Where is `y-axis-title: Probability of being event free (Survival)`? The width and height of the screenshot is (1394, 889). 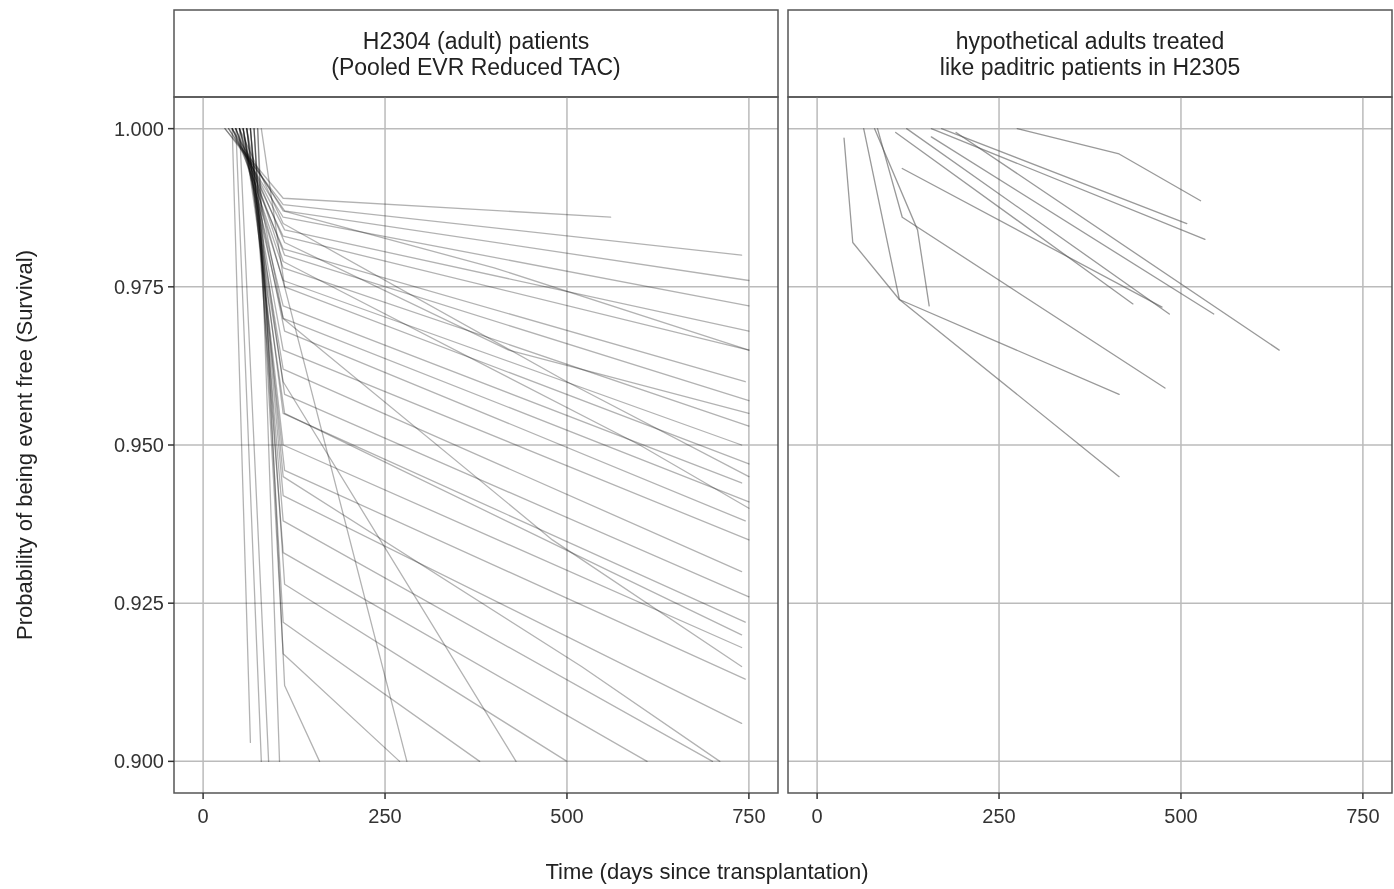 y-axis-title: Probability of being event free (Survival) is located at coordinates (24, 445).